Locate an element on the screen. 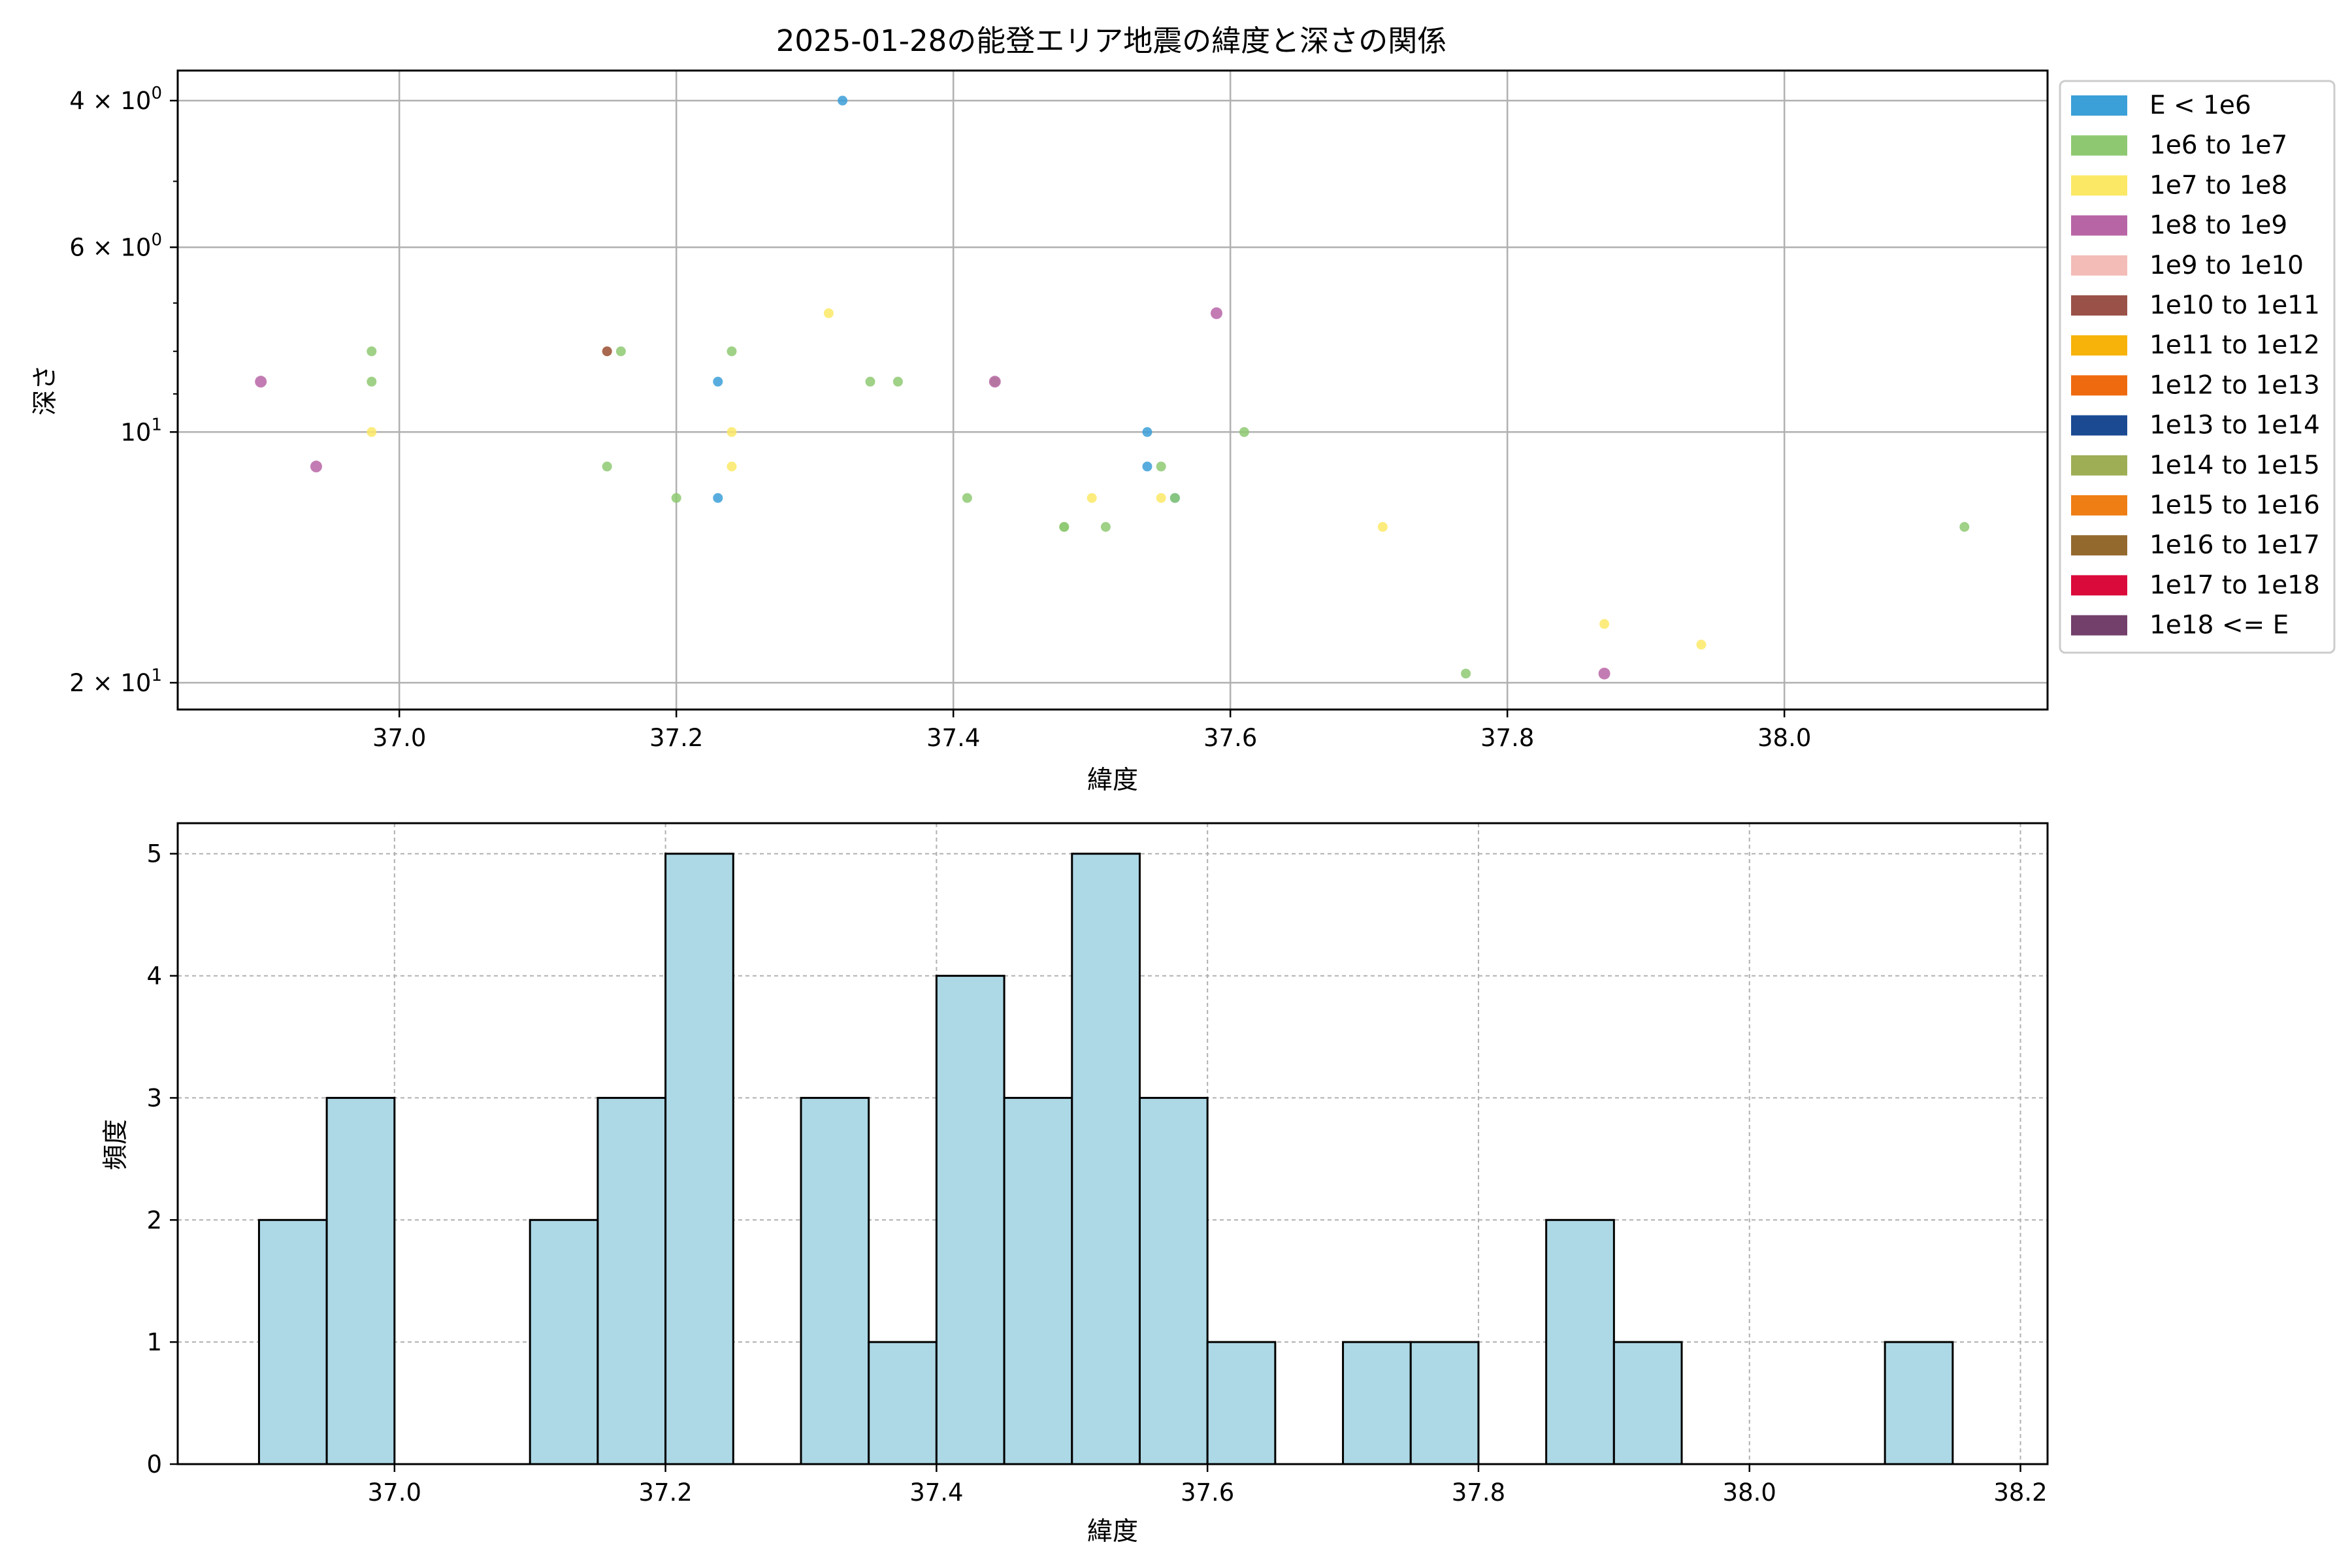 The image size is (2352, 1568). histogram-y-axis-label: 頻度 is located at coordinates (116, 1144).